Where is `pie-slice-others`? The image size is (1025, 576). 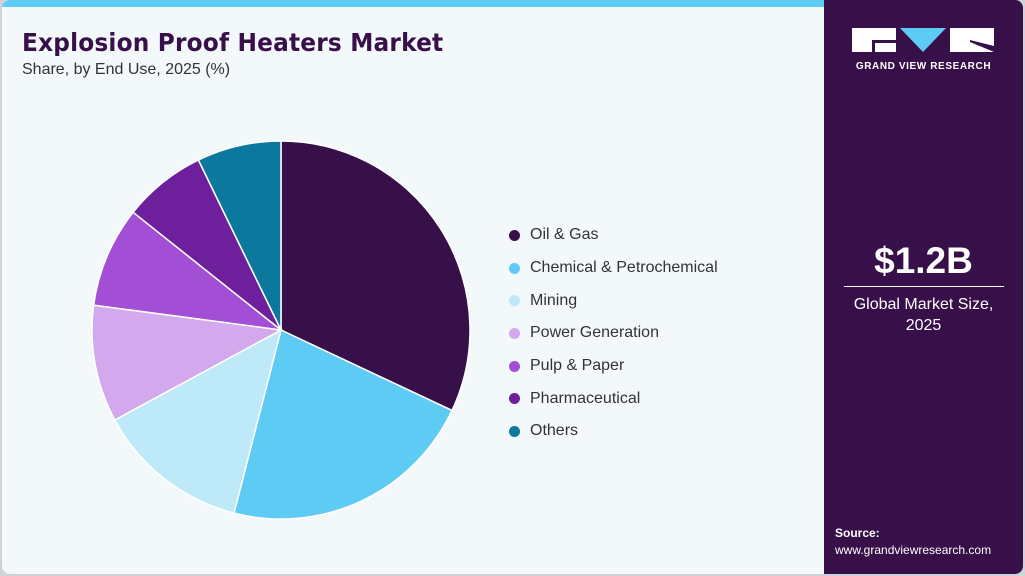 pie-slice-others is located at coordinates (239, 235).